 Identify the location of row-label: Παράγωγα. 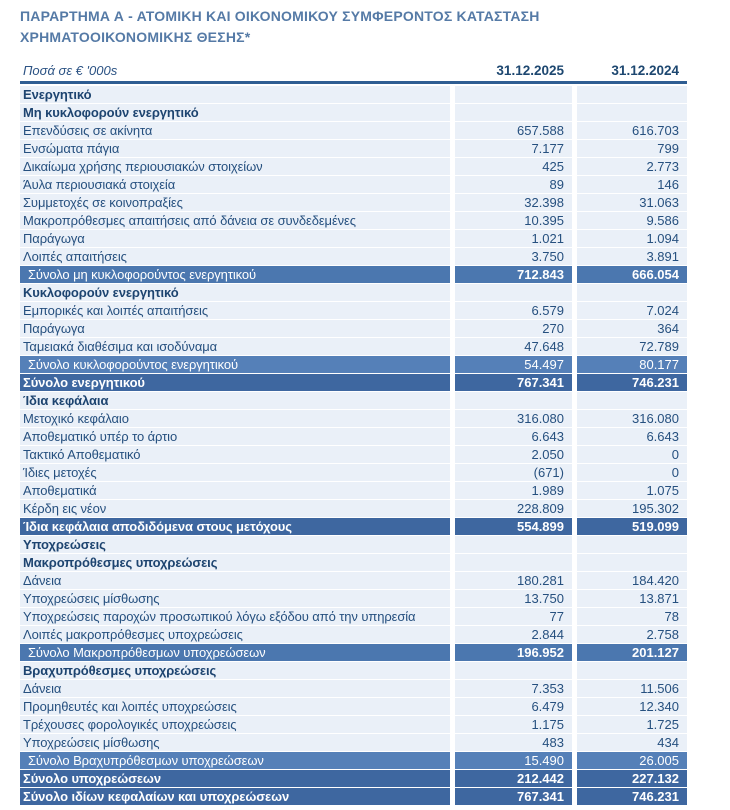
(235, 238).